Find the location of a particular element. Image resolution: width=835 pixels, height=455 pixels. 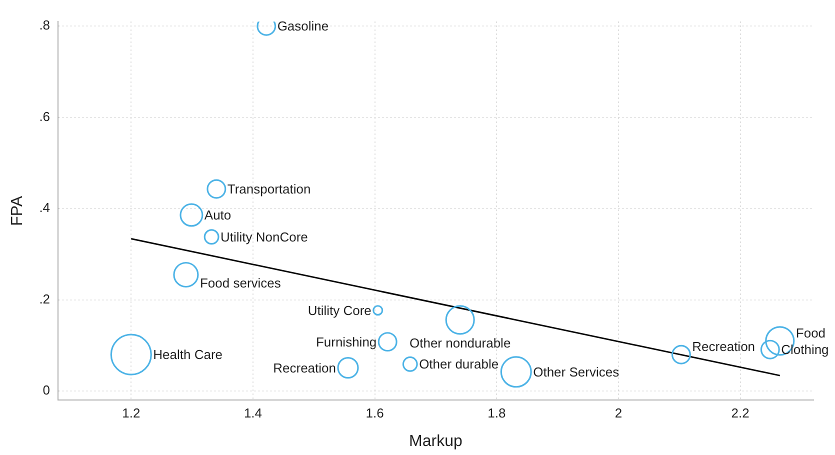

annotation: Furnishing is located at coordinates (346, 342).